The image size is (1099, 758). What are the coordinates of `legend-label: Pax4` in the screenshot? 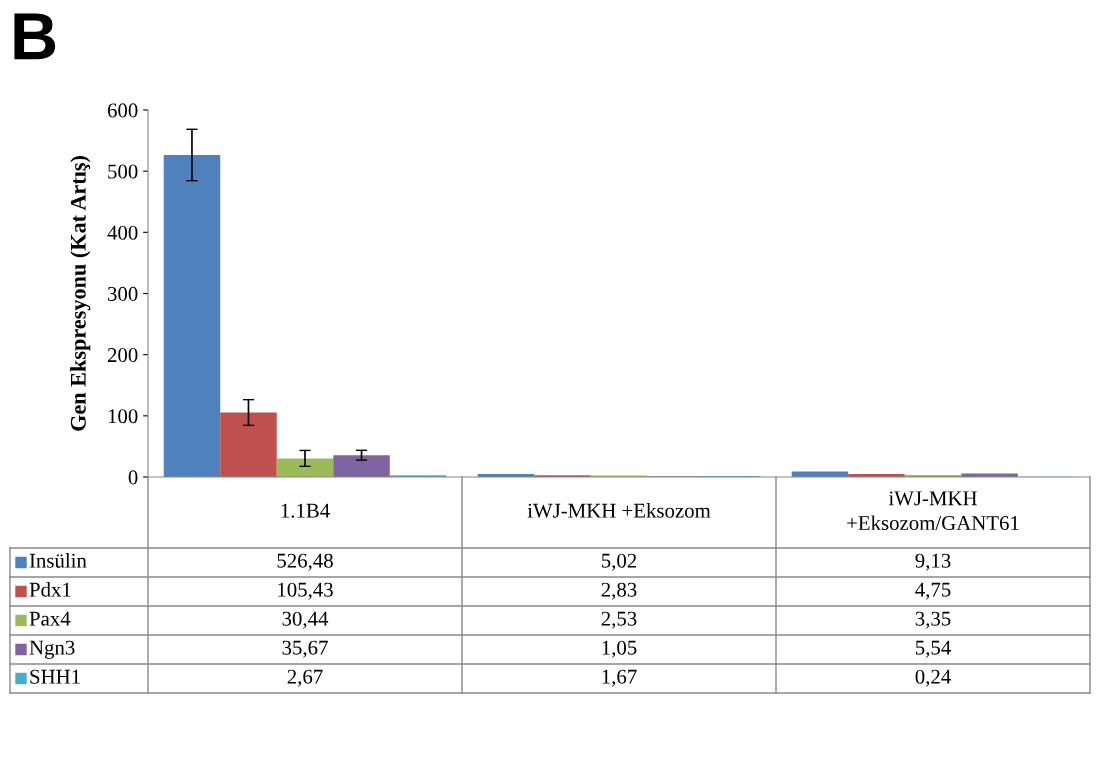 It's located at (50, 618).